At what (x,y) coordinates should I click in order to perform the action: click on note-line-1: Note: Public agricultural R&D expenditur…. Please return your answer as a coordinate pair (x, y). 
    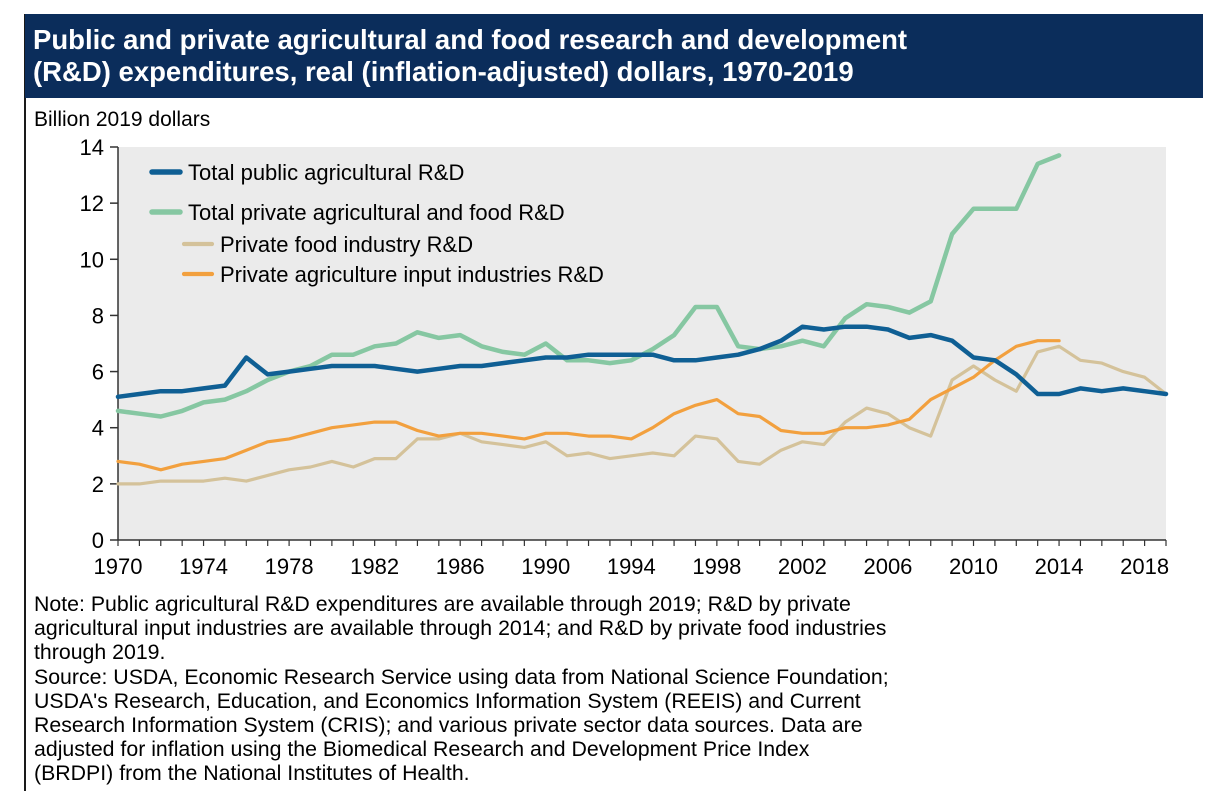
    Looking at the image, I should click on (442, 604).